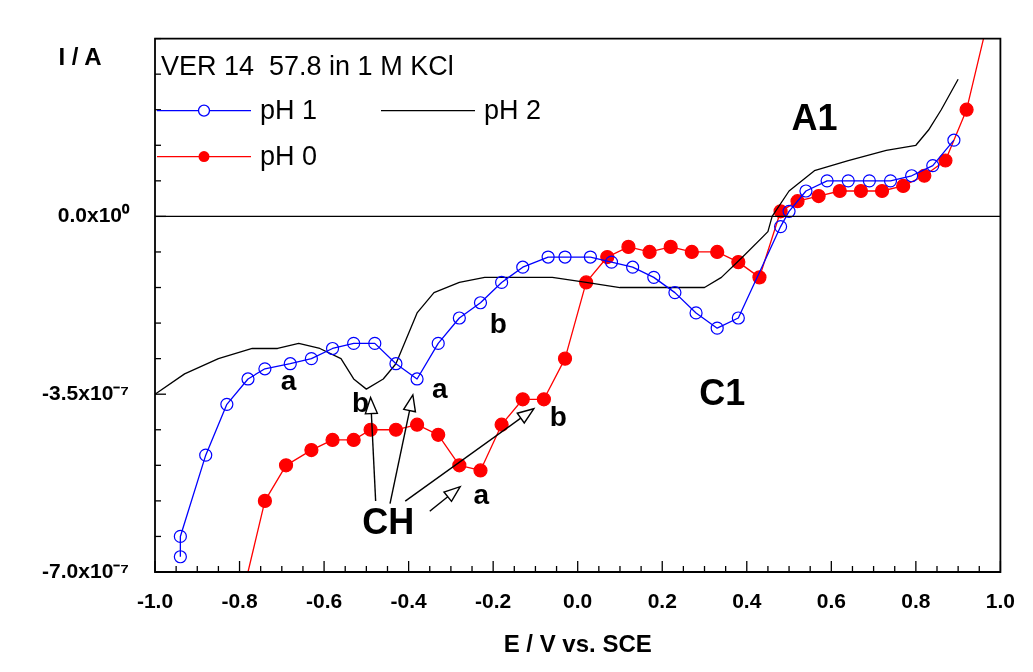 This screenshot has width=1033, height=672. I want to click on chart-title: VER 14 57.8 in 1 M KCl, so click(307, 65).